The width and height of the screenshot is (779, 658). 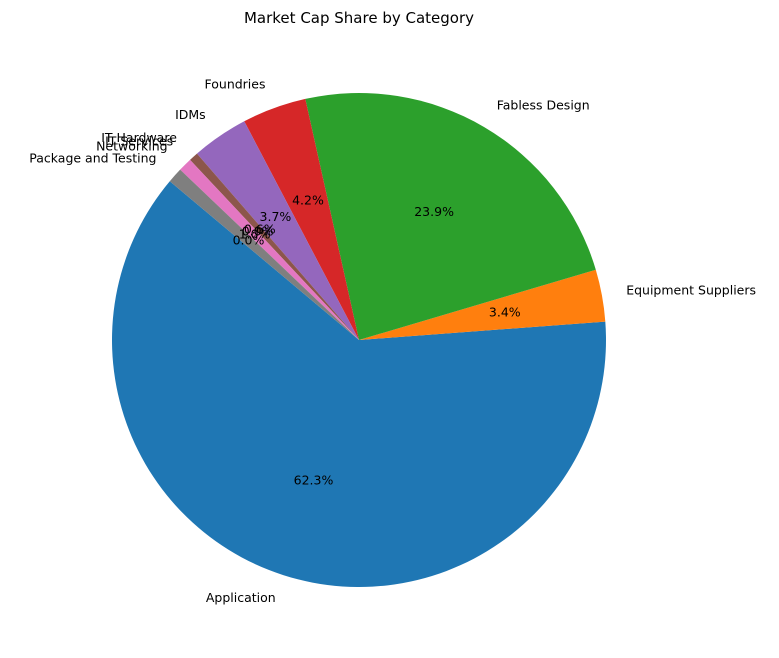 I want to click on slice-label-equipment-suppliers: Equipment Suppliers, so click(x=691, y=290).